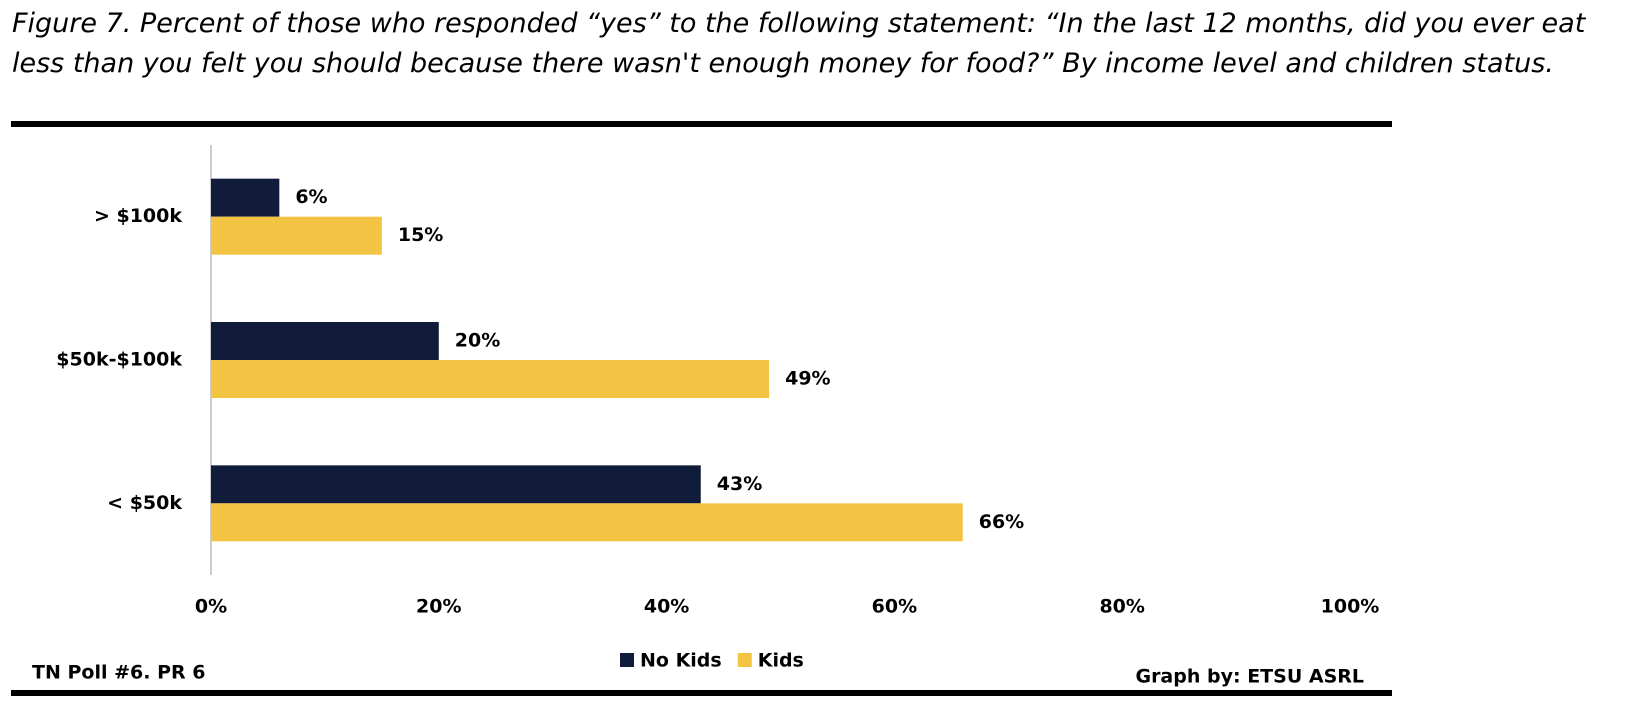 This screenshot has width=1650, height=702. What do you see at coordinates (1121, 607) in the screenshot?
I see `x-tick-label: 80%` at bounding box center [1121, 607].